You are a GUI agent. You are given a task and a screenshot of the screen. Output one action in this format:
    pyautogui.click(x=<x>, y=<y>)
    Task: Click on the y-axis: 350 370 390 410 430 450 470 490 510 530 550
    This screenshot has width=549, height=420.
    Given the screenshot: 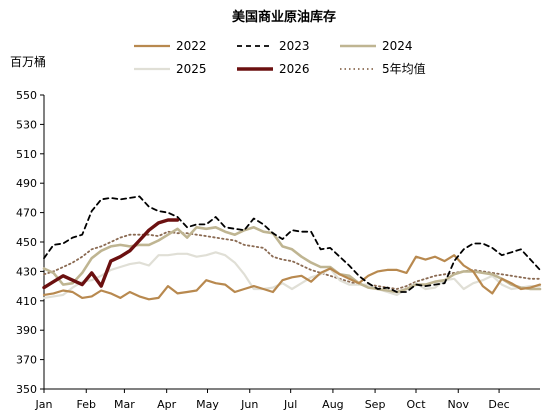 What is the action you would take?
    pyautogui.click(x=30, y=242)
    